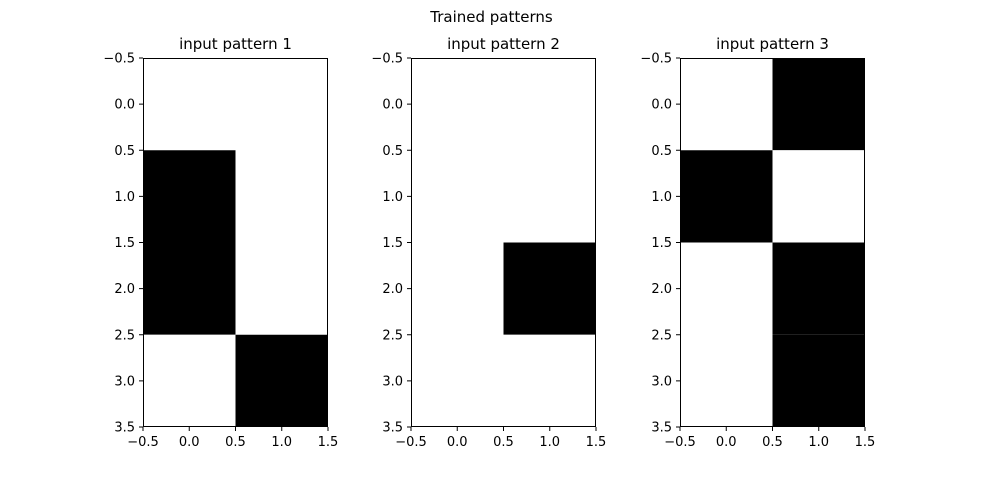  Describe the element at coordinates (503, 44) in the screenshot. I see `subplot-title: input pattern 2` at that location.